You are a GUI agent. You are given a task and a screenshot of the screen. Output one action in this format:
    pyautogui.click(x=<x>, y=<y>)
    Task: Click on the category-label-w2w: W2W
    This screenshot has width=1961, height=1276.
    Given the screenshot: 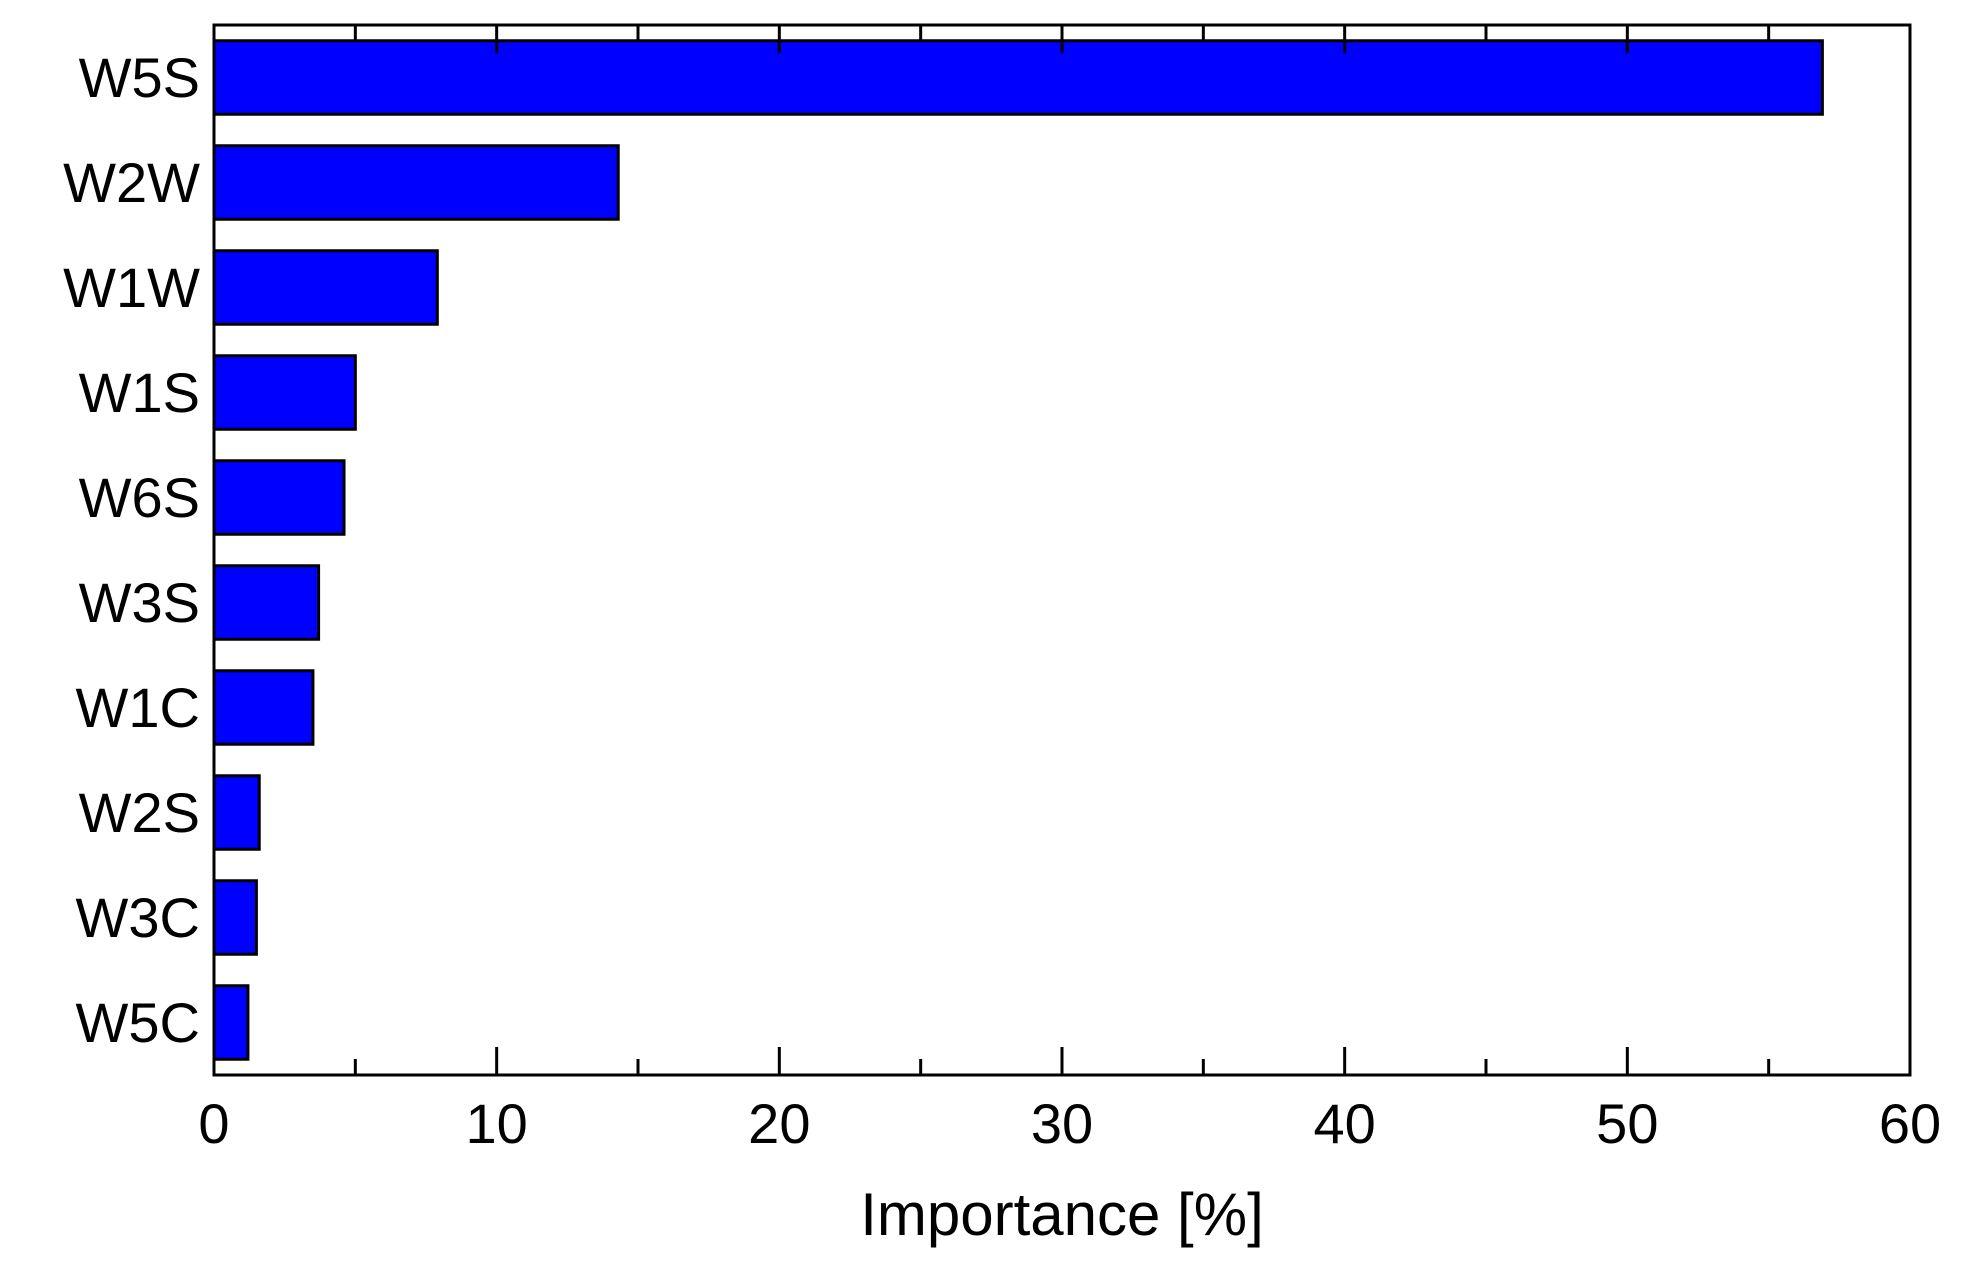 What is the action you would take?
    pyautogui.click(x=131, y=182)
    